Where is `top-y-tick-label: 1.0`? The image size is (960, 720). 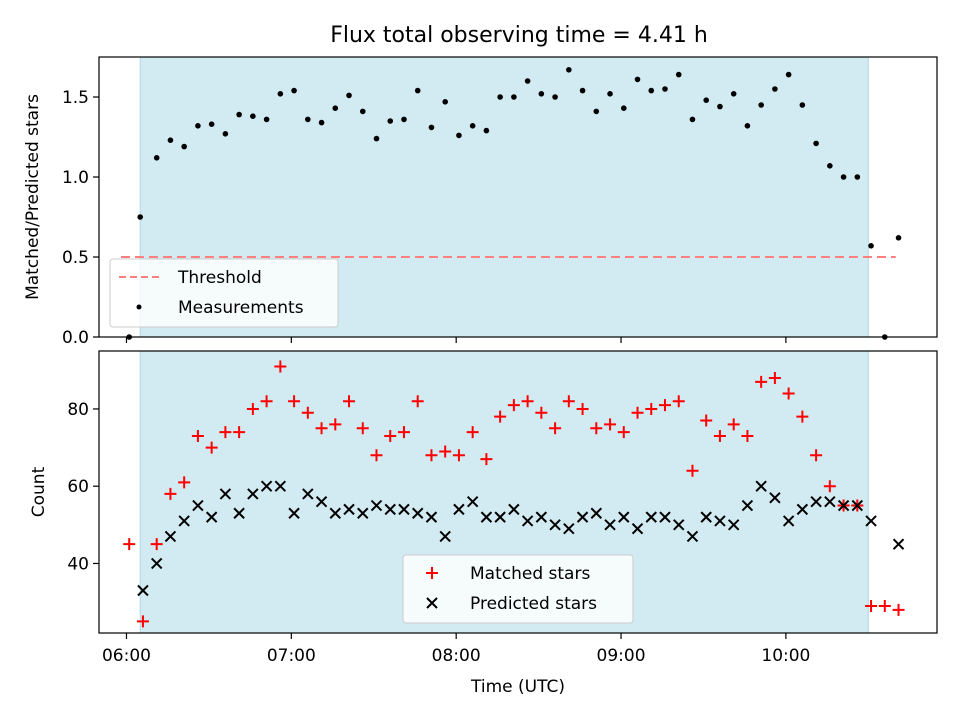 top-y-tick-label: 1.0 is located at coordinates (75, 178).